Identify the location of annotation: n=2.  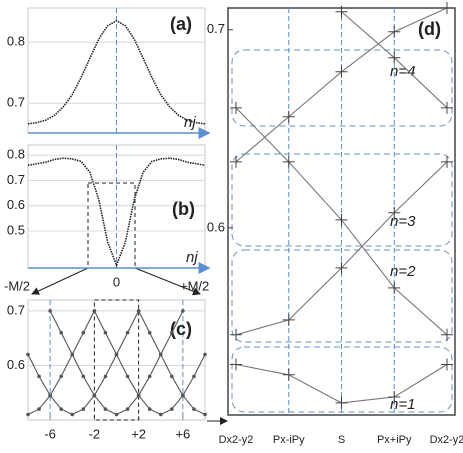
(403, 271).